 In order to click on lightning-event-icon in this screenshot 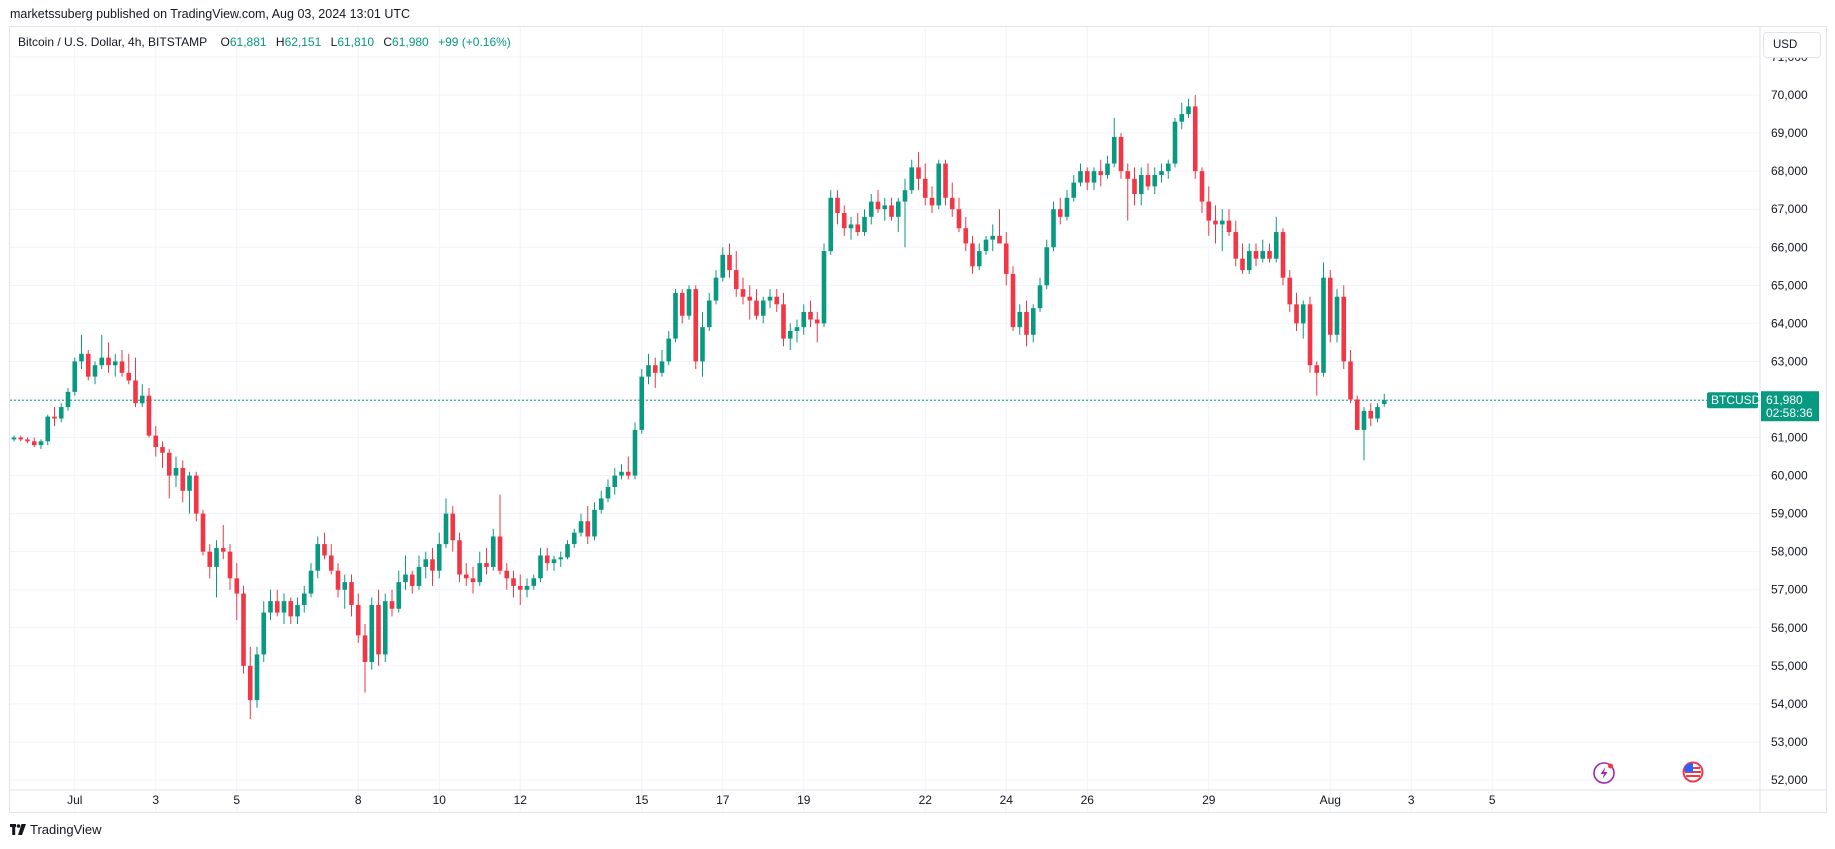, I will do `click(1604, 773)`.